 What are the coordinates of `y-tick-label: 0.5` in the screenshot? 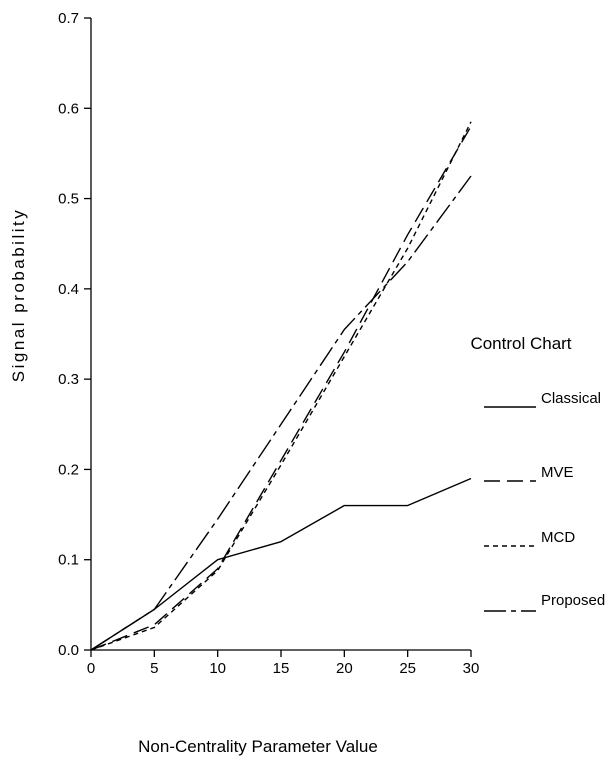 It's located at (68, 199).